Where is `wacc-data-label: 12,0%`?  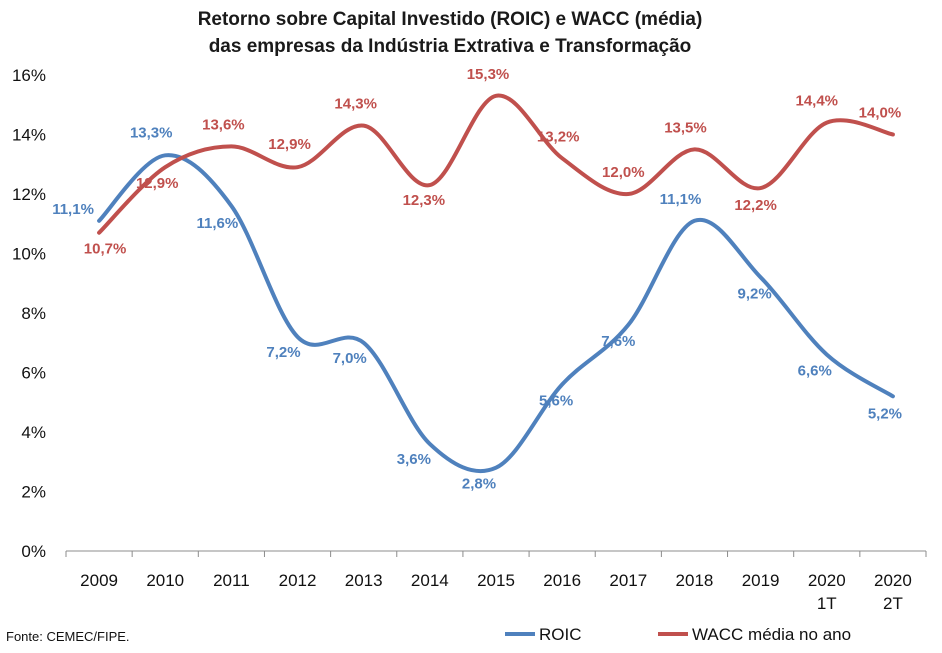
wacc-data-label: 12,0% is located at coordinates (623, 172).